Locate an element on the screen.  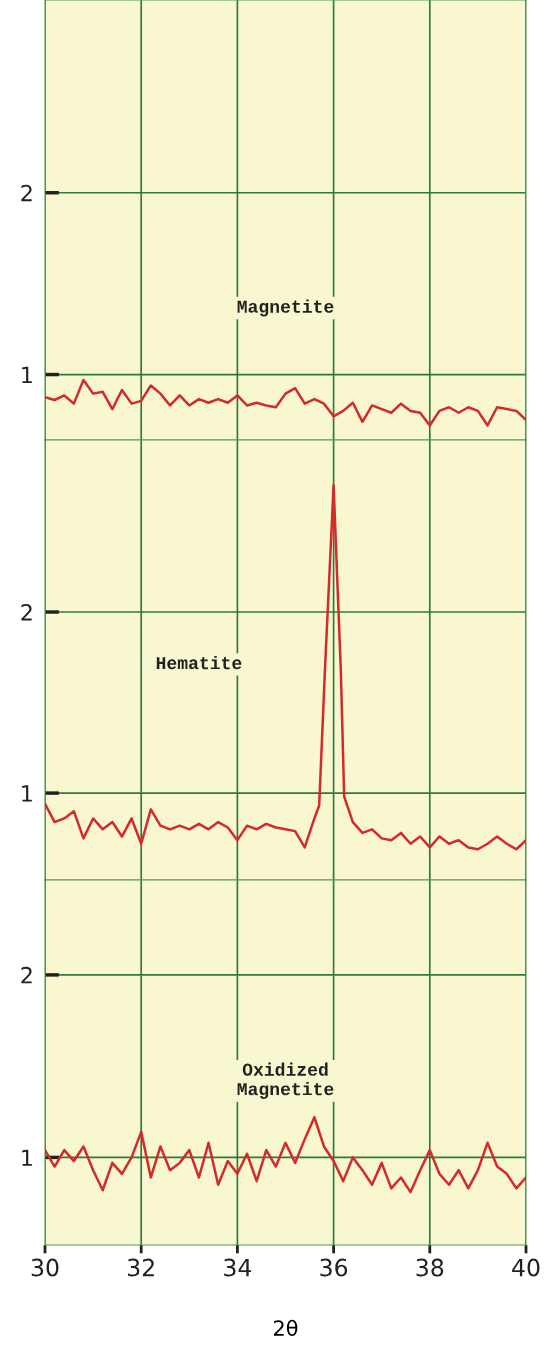
x-axis-title: 2θ is located at coordinates (286, 1327).